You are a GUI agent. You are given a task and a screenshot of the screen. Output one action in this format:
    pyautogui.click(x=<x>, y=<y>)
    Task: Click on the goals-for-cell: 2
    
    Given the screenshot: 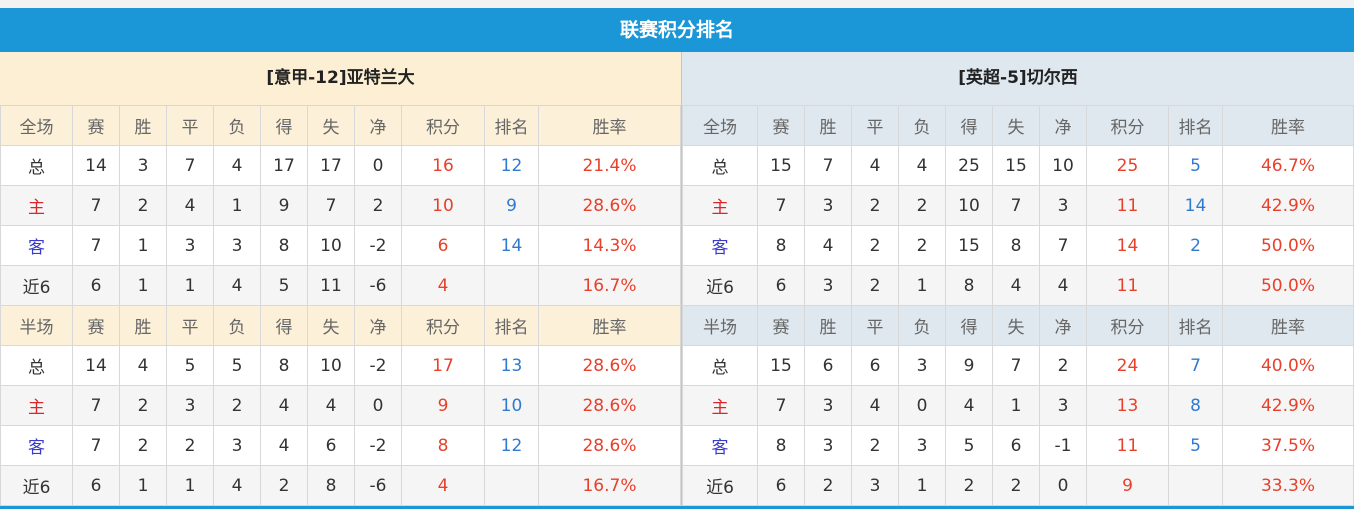 What is the action you would take?
    pyautogui.click(x=969, y=485)
    